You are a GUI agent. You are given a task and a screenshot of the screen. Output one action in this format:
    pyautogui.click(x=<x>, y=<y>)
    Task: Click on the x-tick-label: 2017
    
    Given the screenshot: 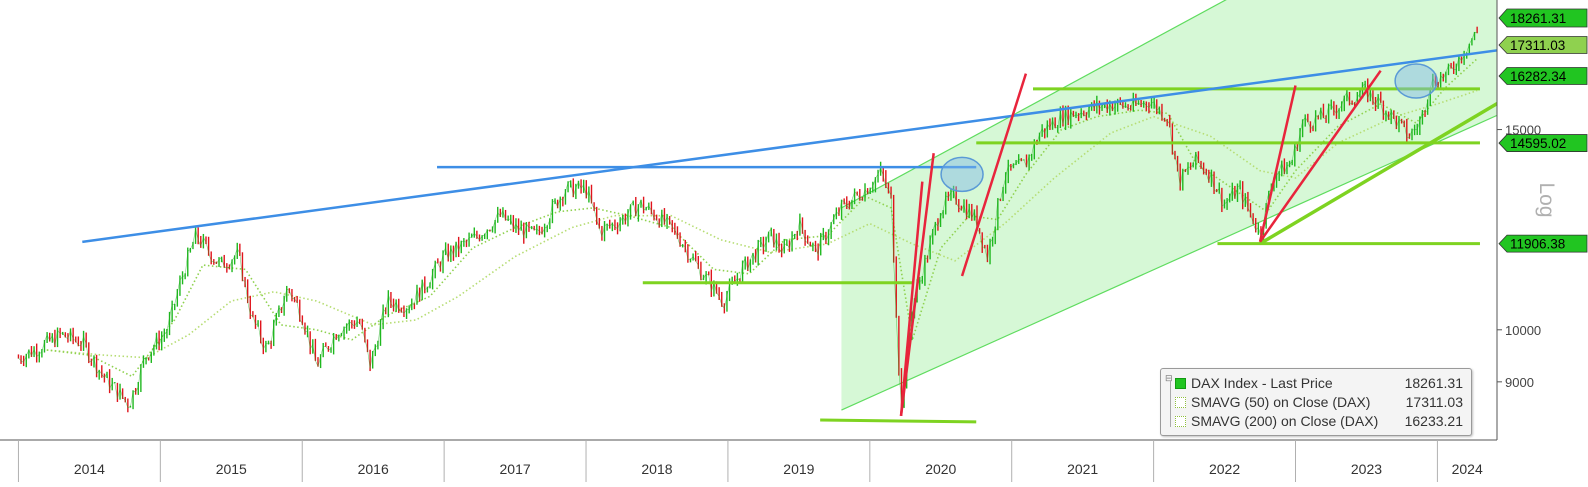 What is the action you would take?
    pyautogui.click(x=515, y=469)
    